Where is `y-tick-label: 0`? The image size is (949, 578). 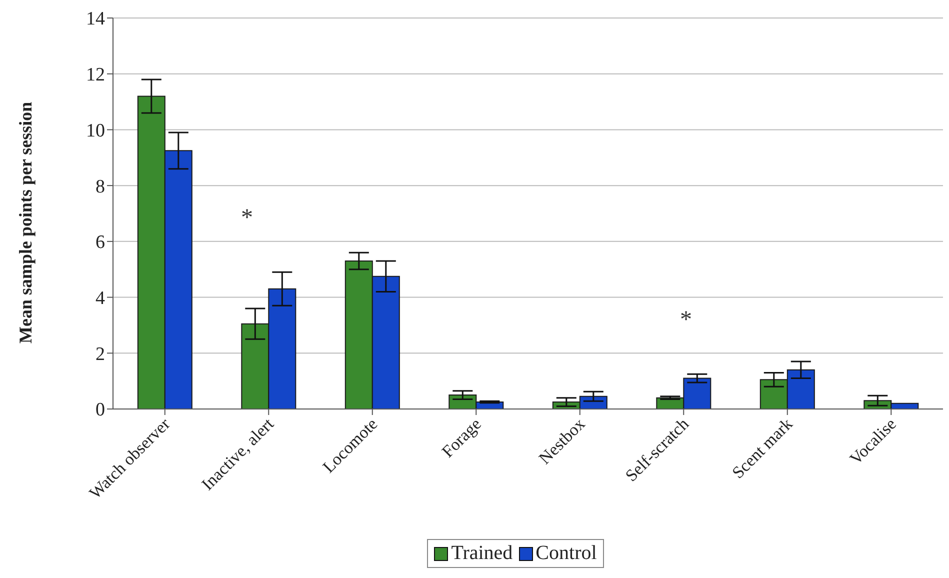 y-tick-label: 0 is located at coordinates (100, 410).